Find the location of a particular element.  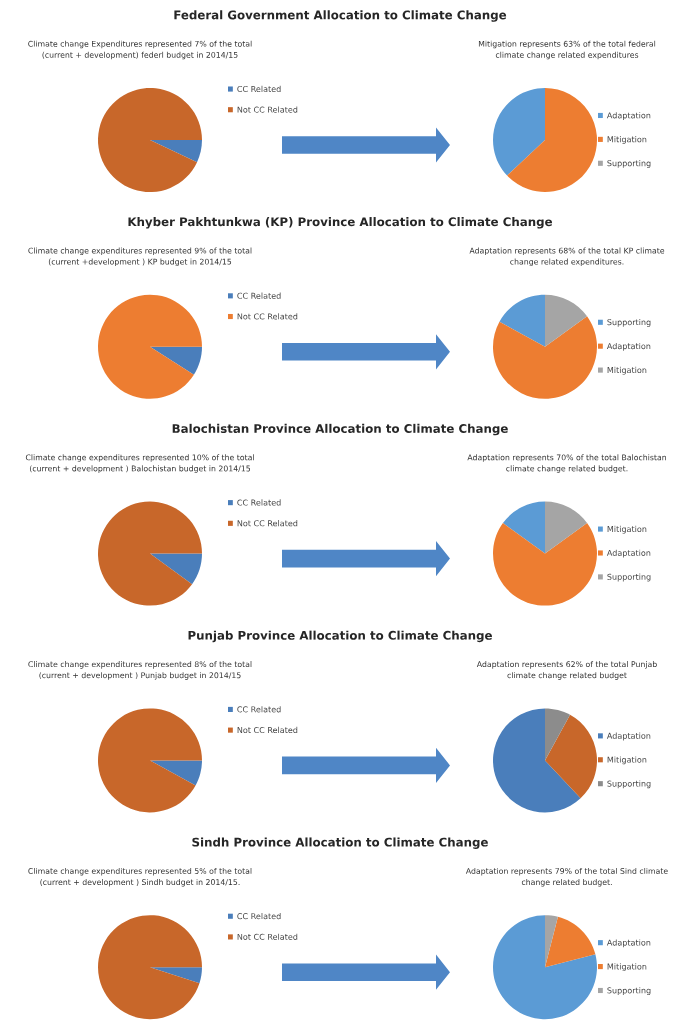

text: Balochistan Province Allocation to Climate Change is located at coordinates (340, 429).